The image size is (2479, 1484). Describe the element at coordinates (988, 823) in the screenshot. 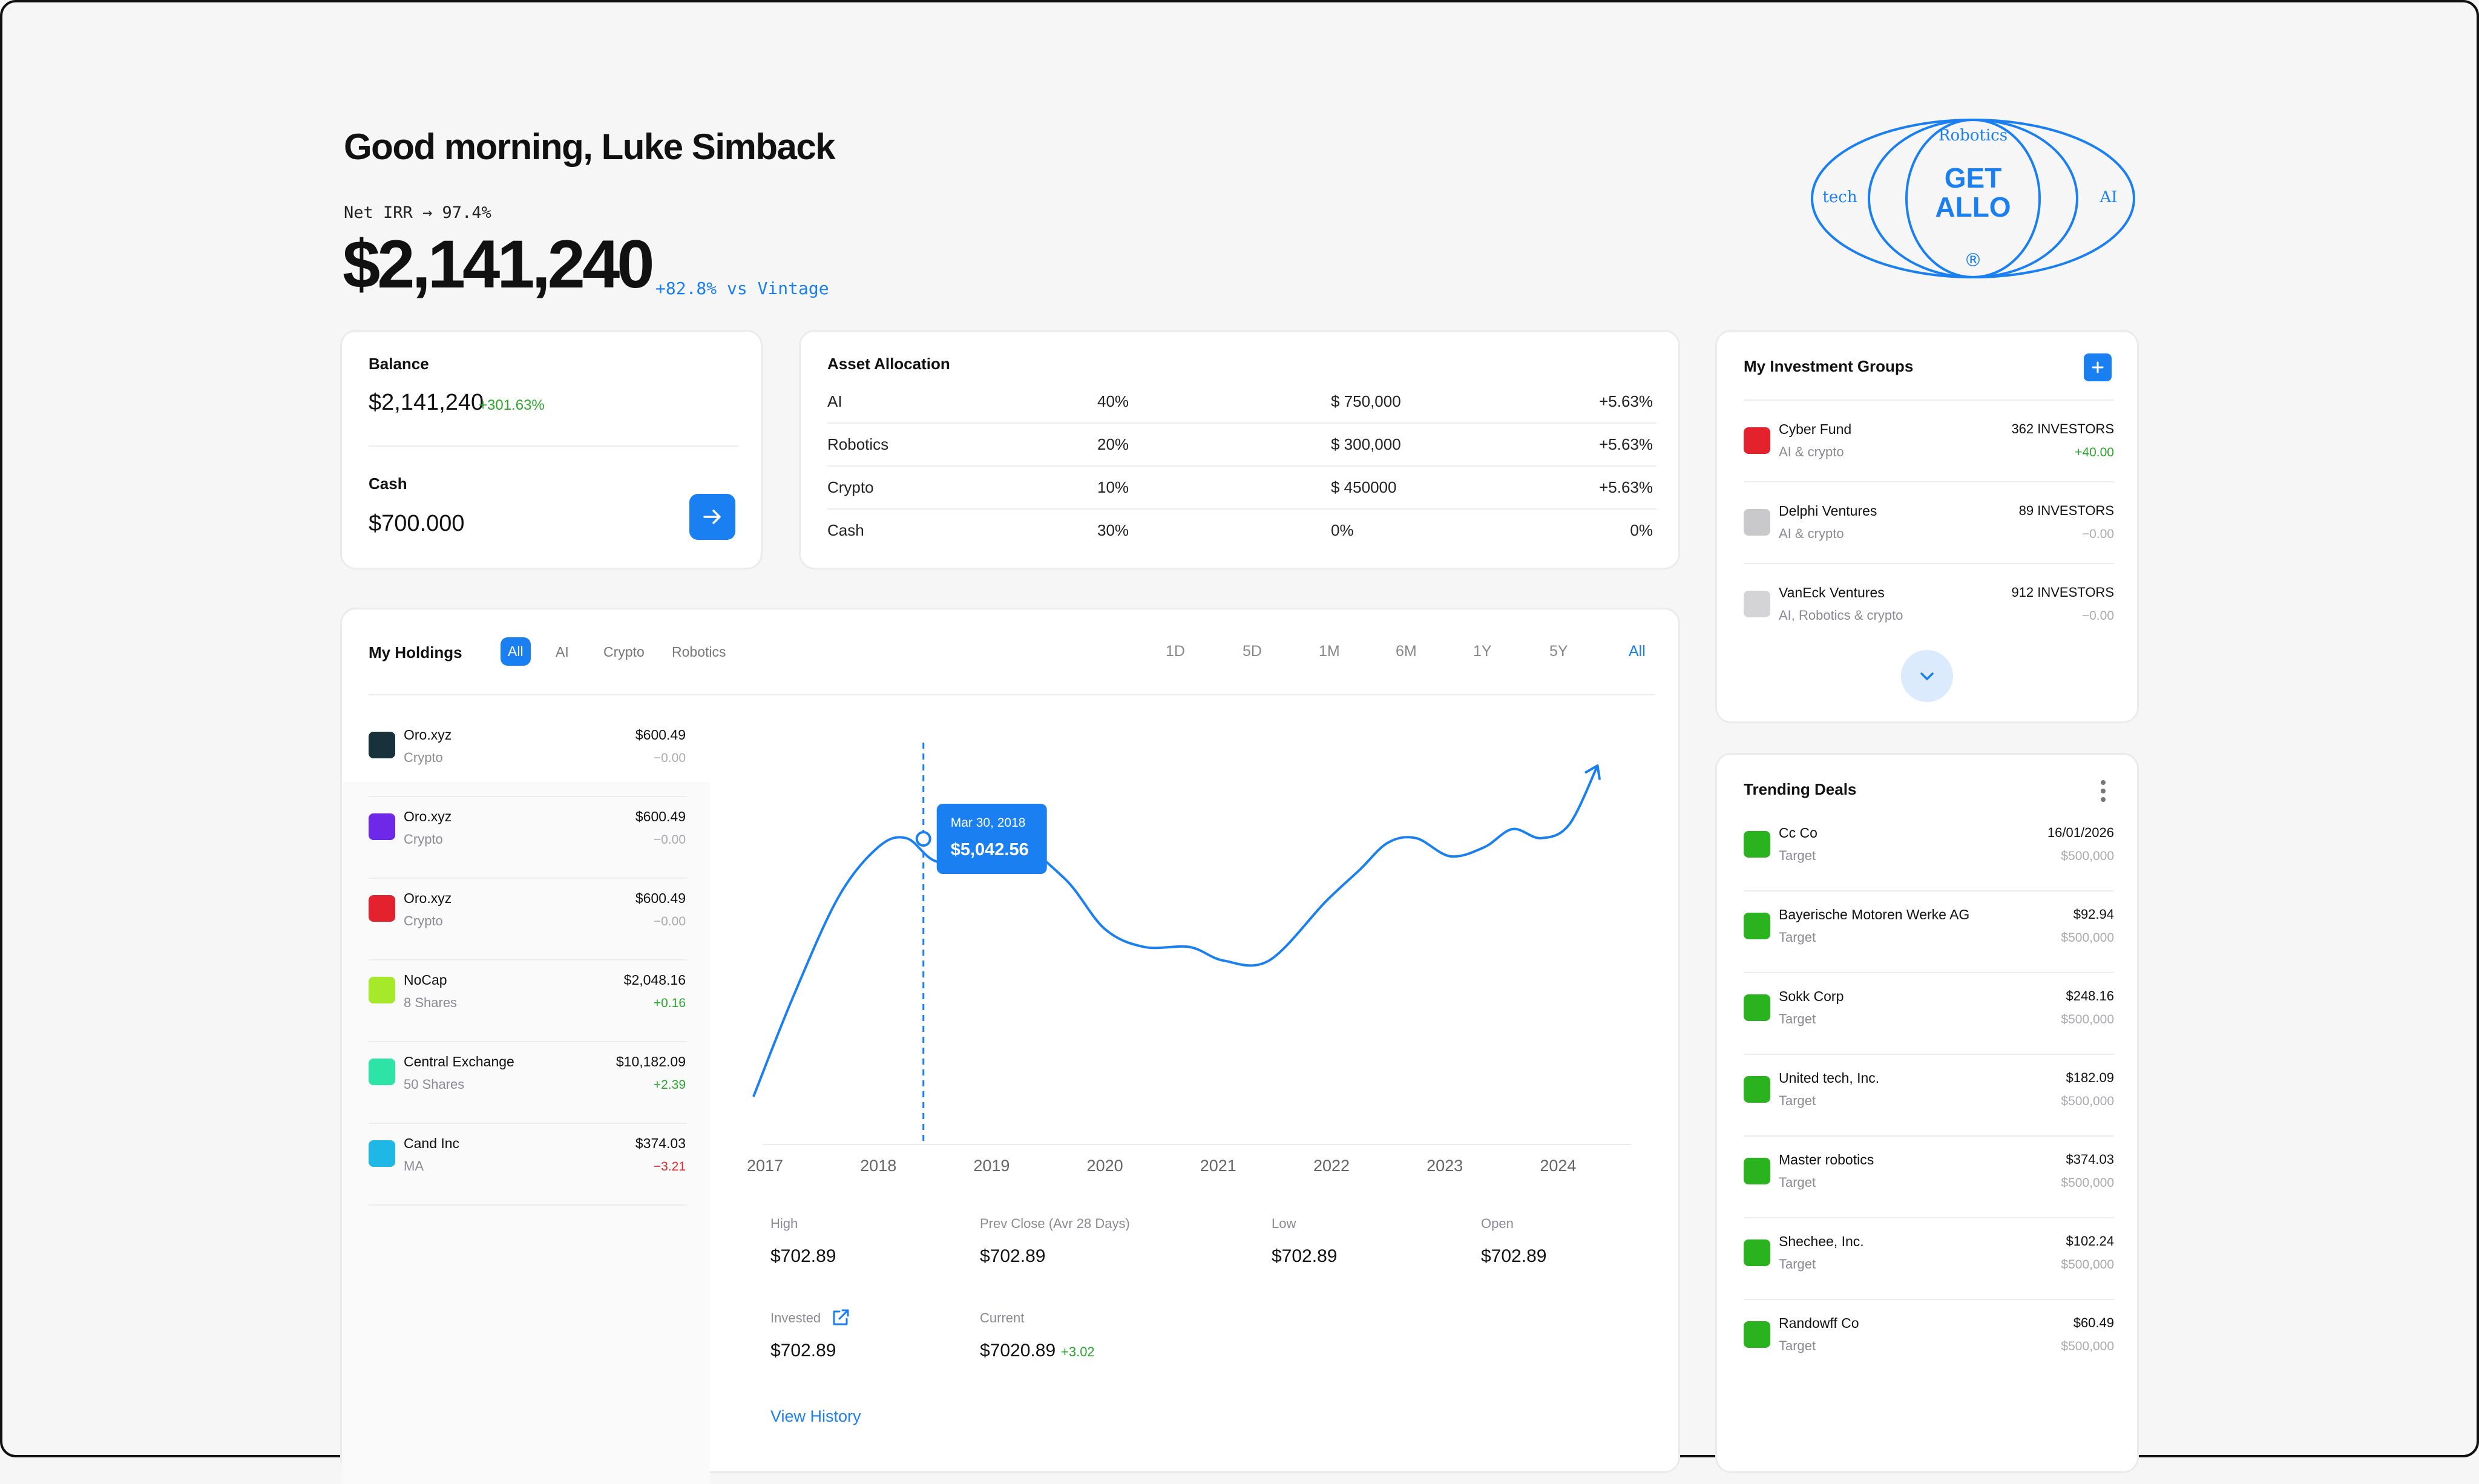

I see `chart-tooltip-date: Mar 30, 2018` at that location.